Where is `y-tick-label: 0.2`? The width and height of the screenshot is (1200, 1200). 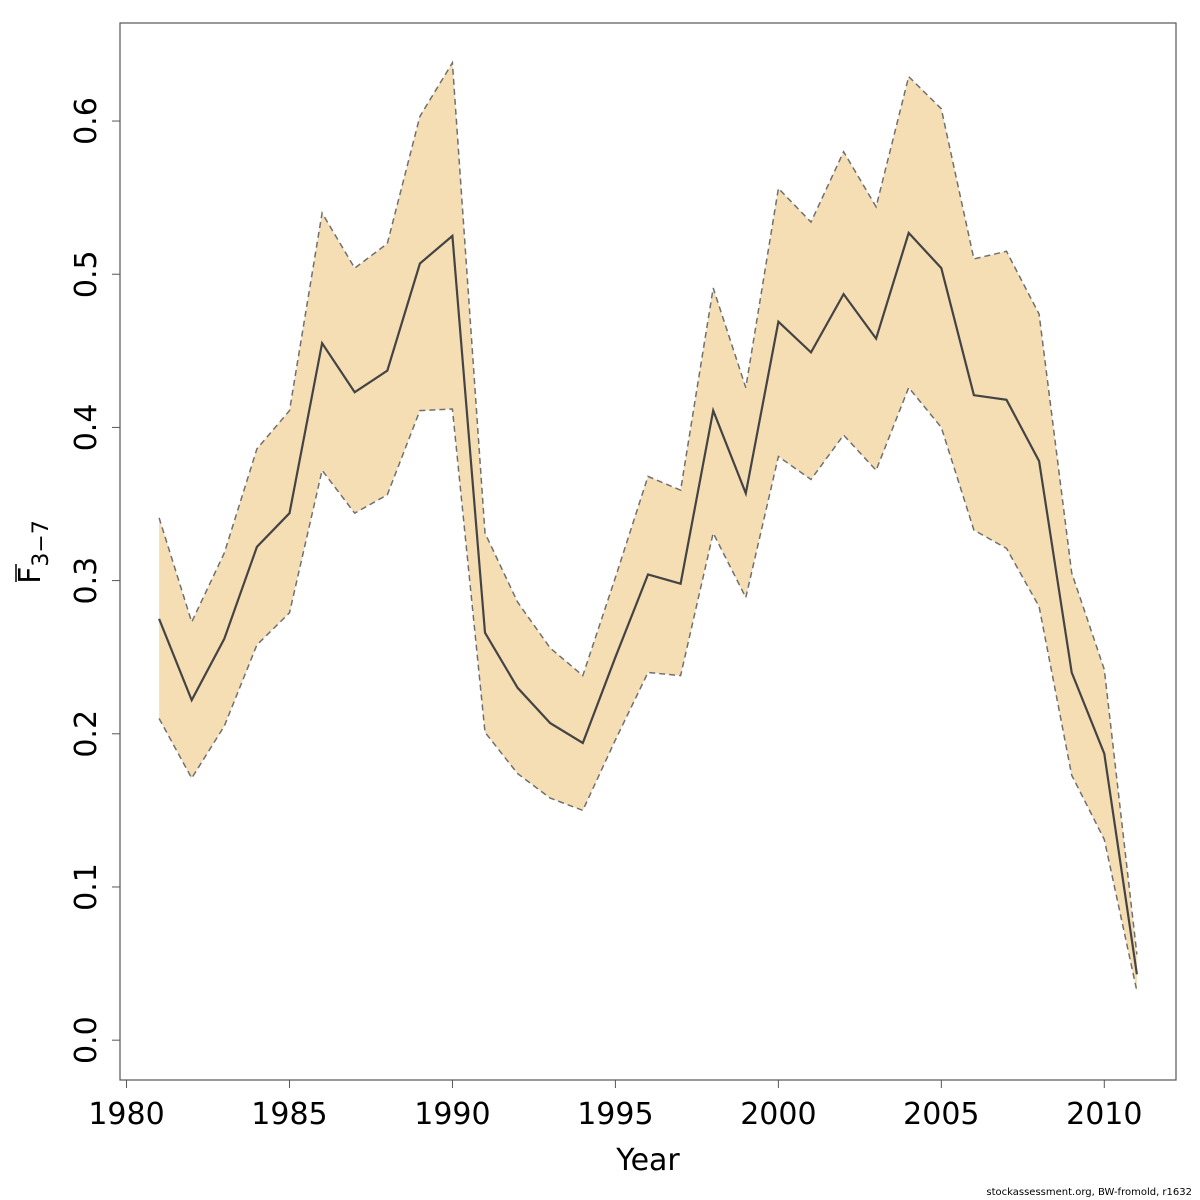
y-tick-label: 0.2 is located at coordinates (86, 734).